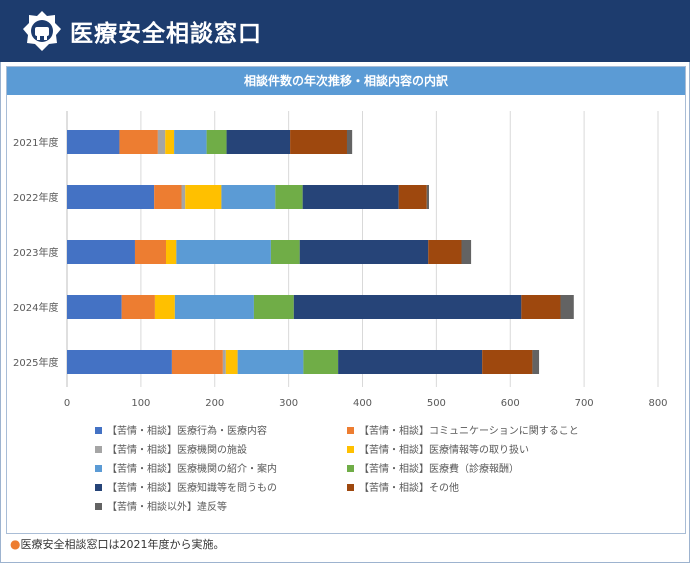  Describe the element at coordinates (584, 403) in the screenshot. I see `x-tick-label: 700` at that location.